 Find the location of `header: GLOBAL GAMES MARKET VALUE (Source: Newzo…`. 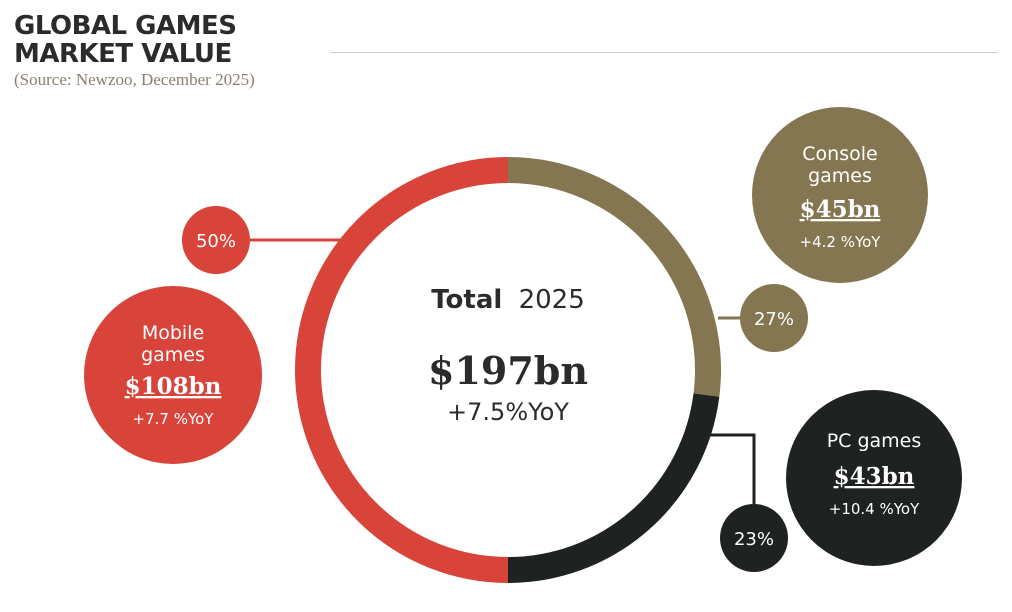

header: GLOBAL GAMES MARKET VALUE (Source: Newzo… is located at coordinates (134, 51).